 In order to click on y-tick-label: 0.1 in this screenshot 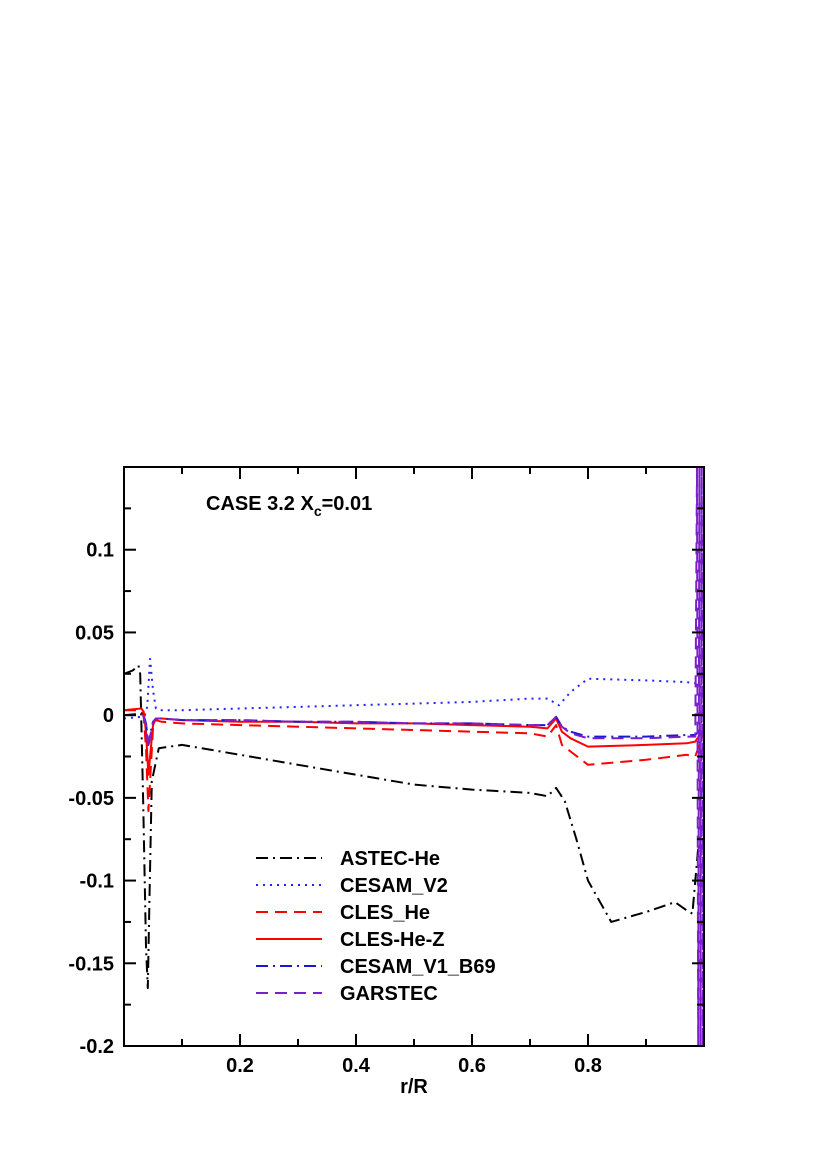, I will do `click(100, 551)`.